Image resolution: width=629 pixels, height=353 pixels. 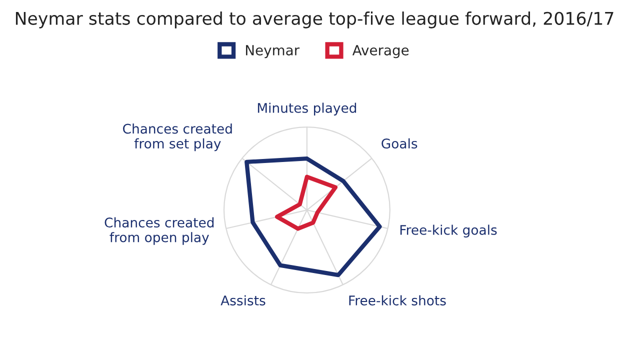 What do you see at coordinates (177, 138) in the screenshot?
I see `spoke-label: Chances created from set play` at bounding box center [177, 138].